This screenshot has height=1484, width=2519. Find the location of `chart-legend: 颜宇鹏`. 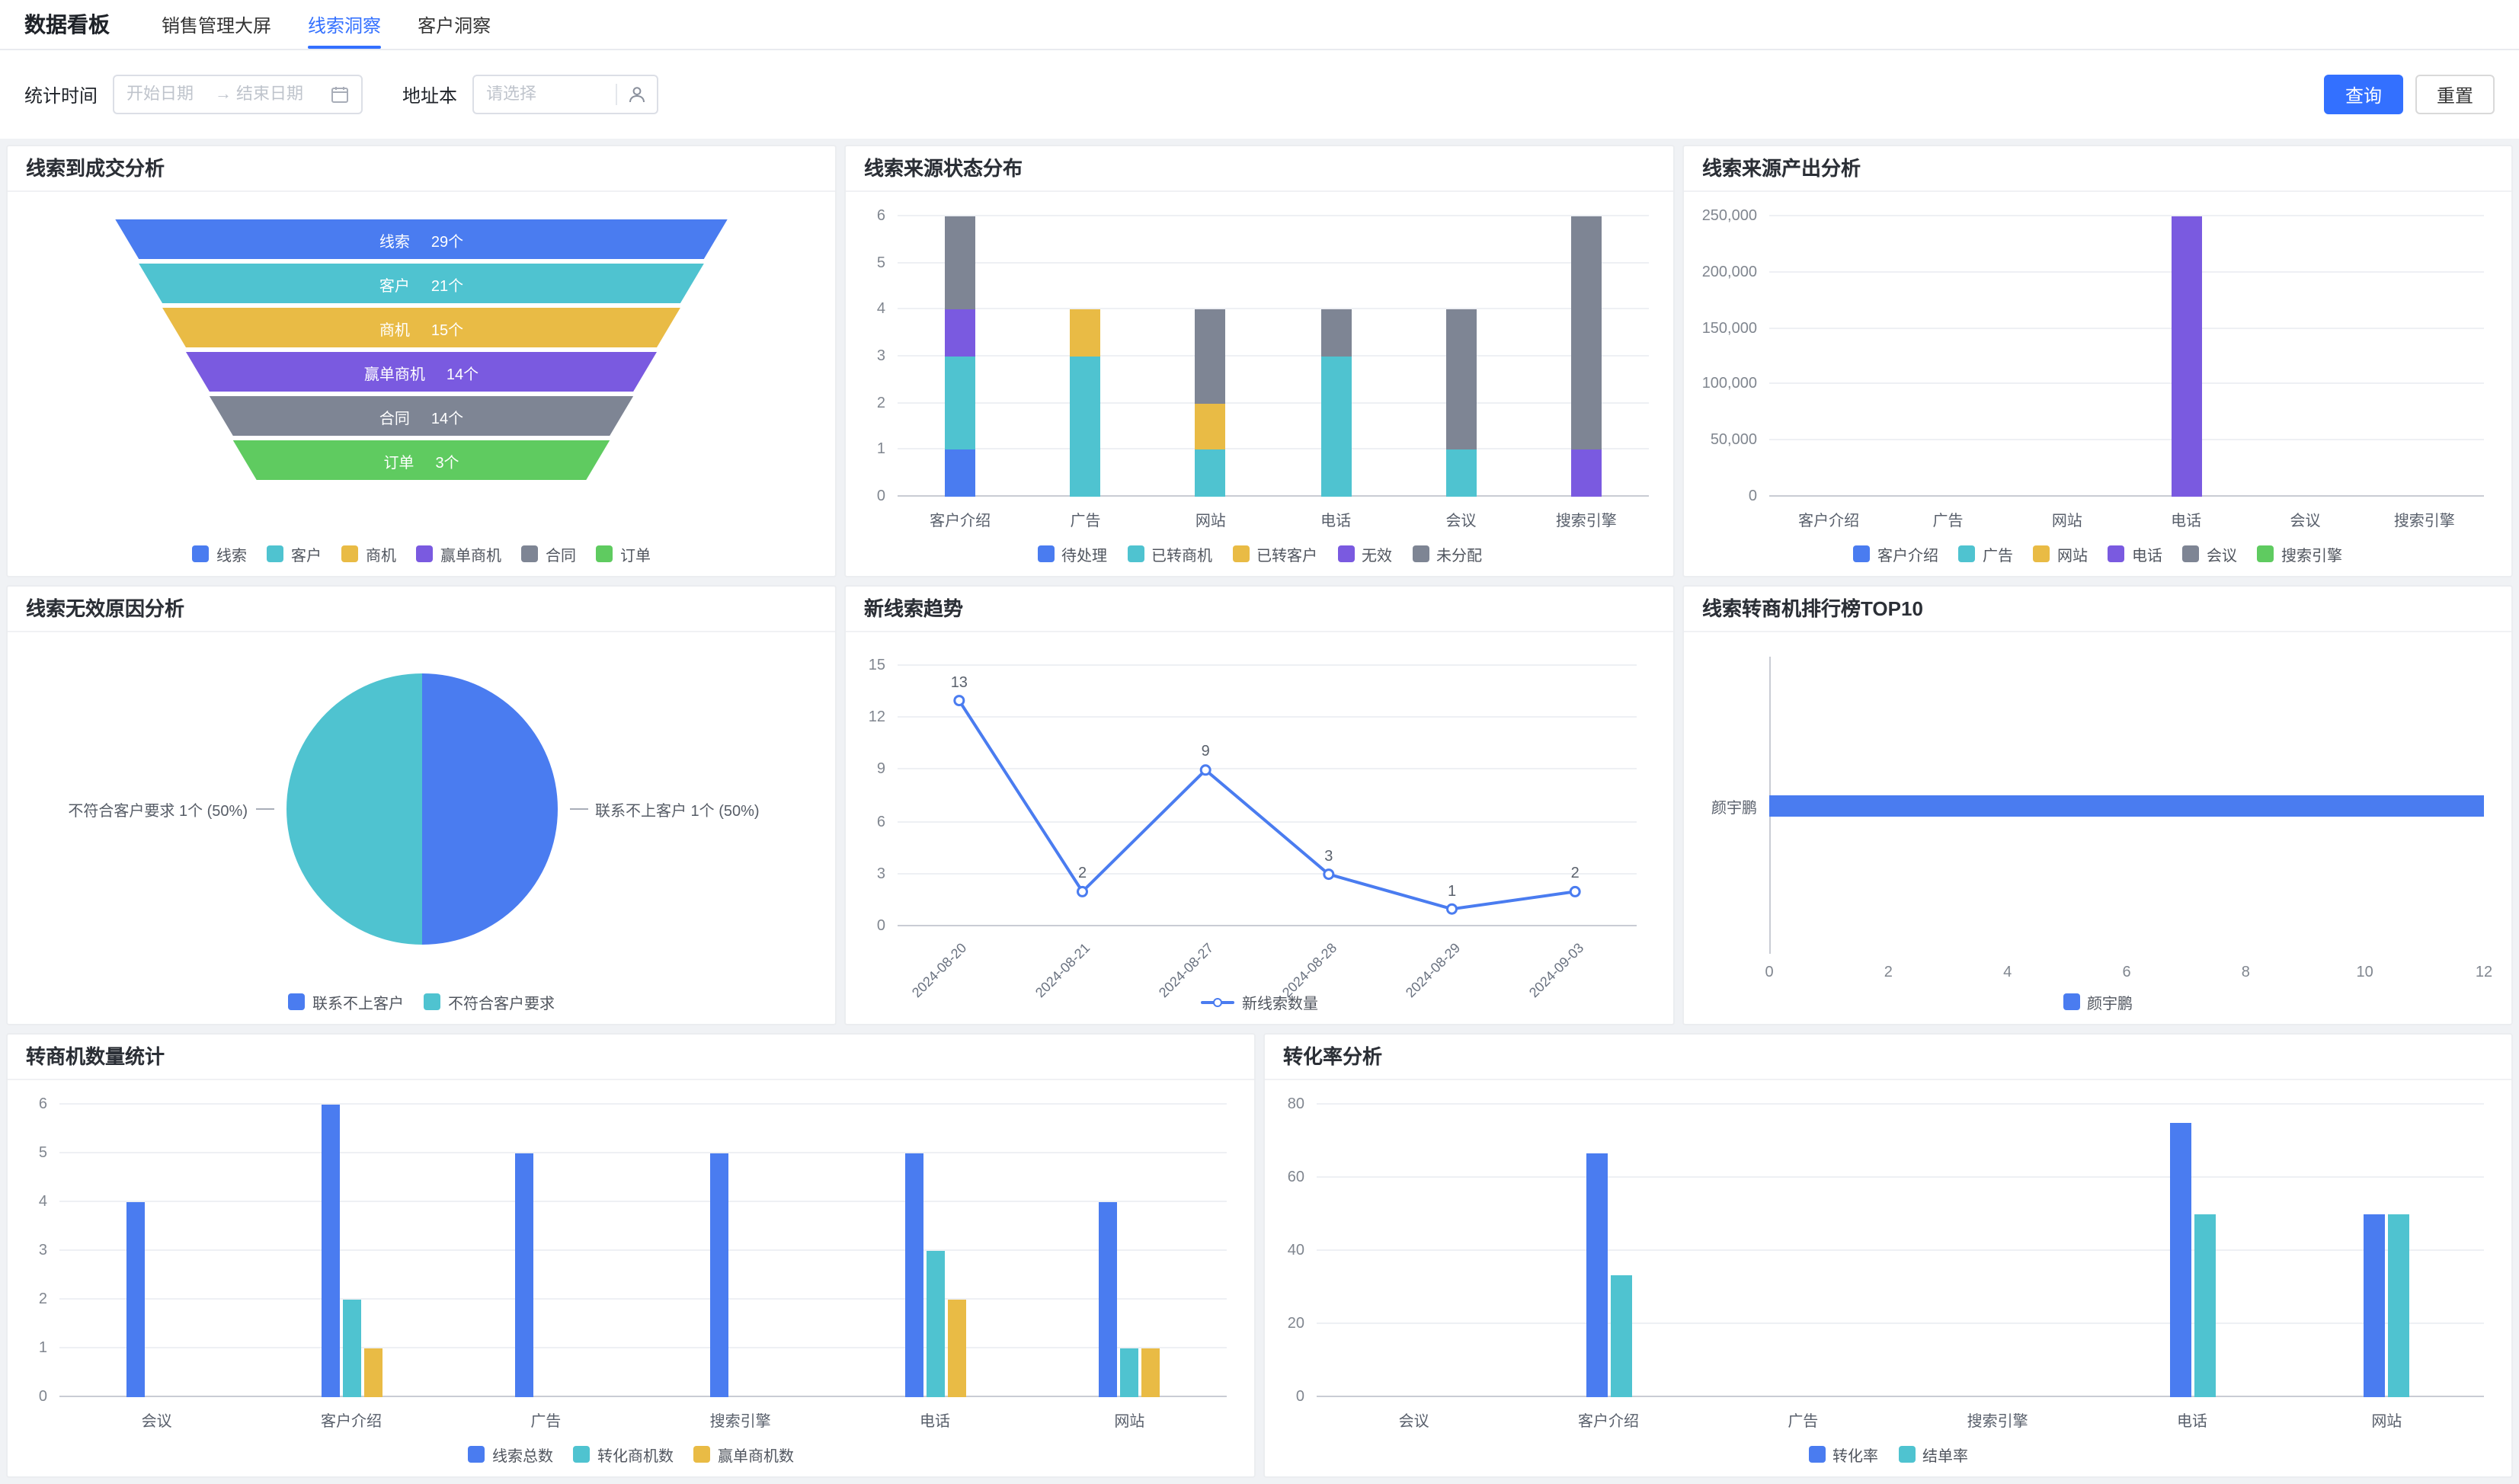

chart-legend: 颜宇鹏 is located at coordinates (2097, 1001).